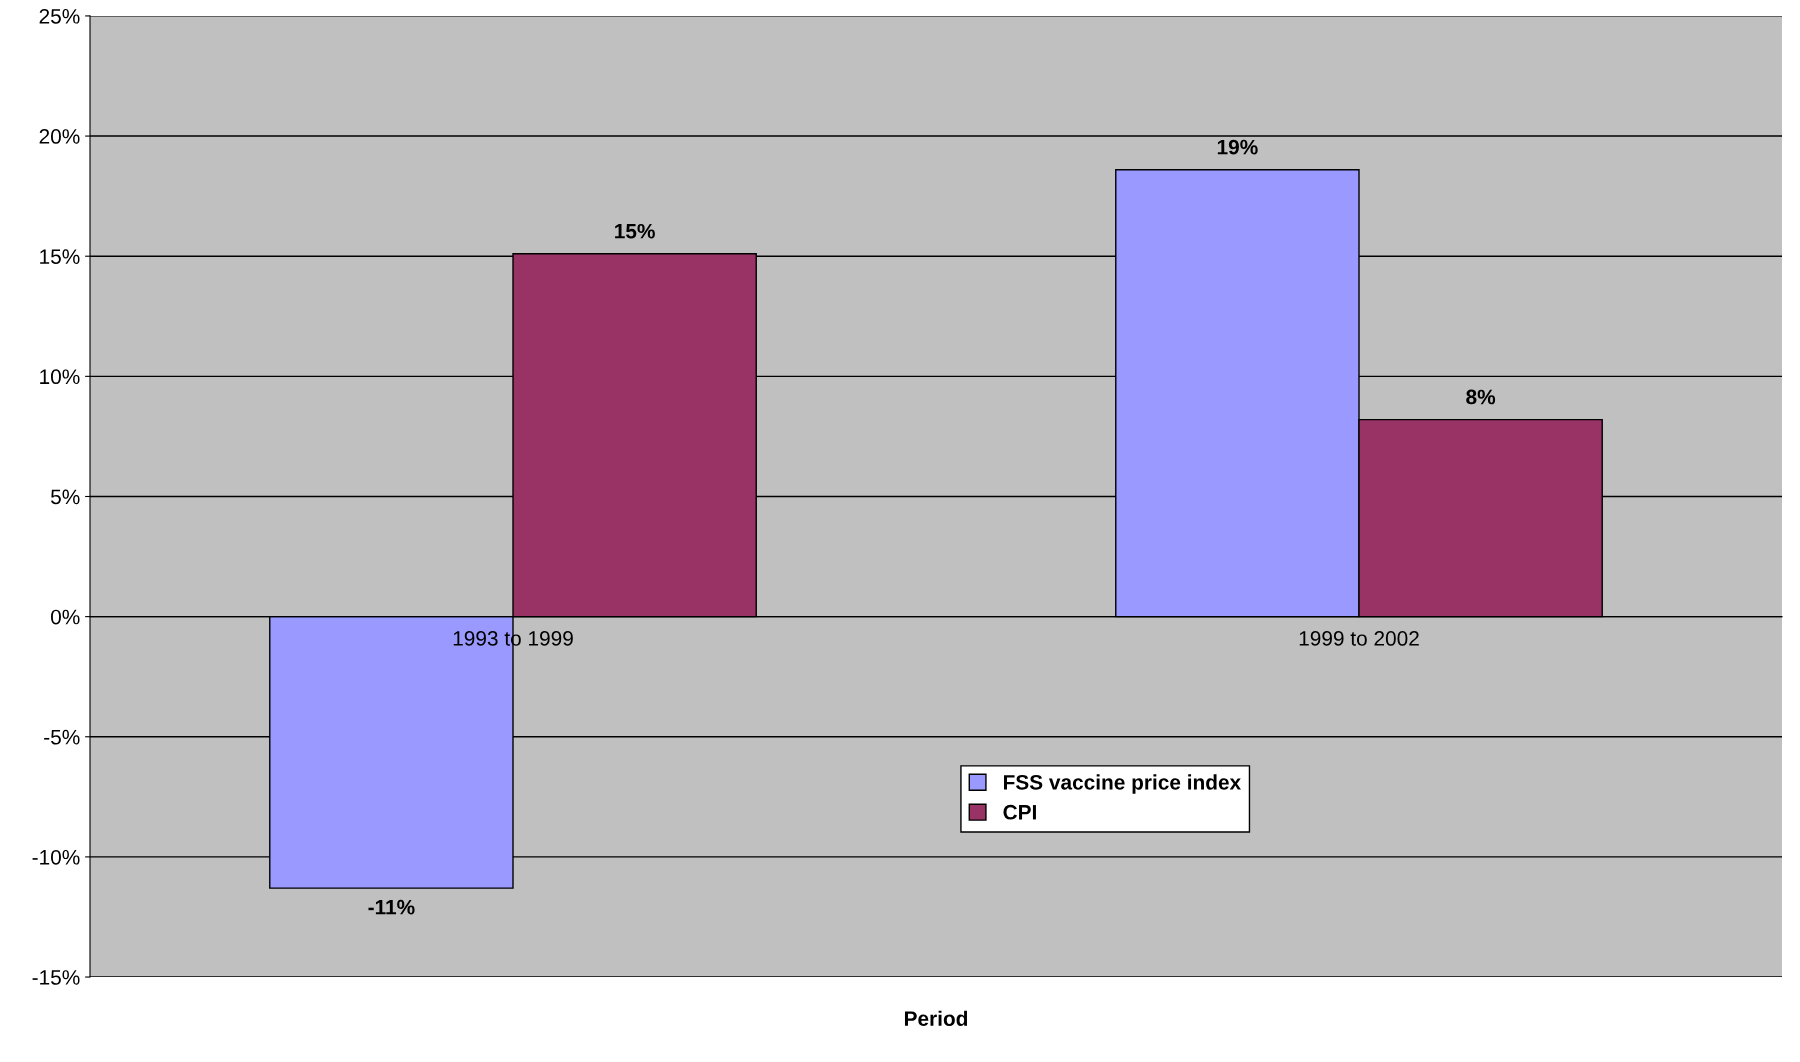  I want to click on y-tick-label: 0%, so click(65, 617).